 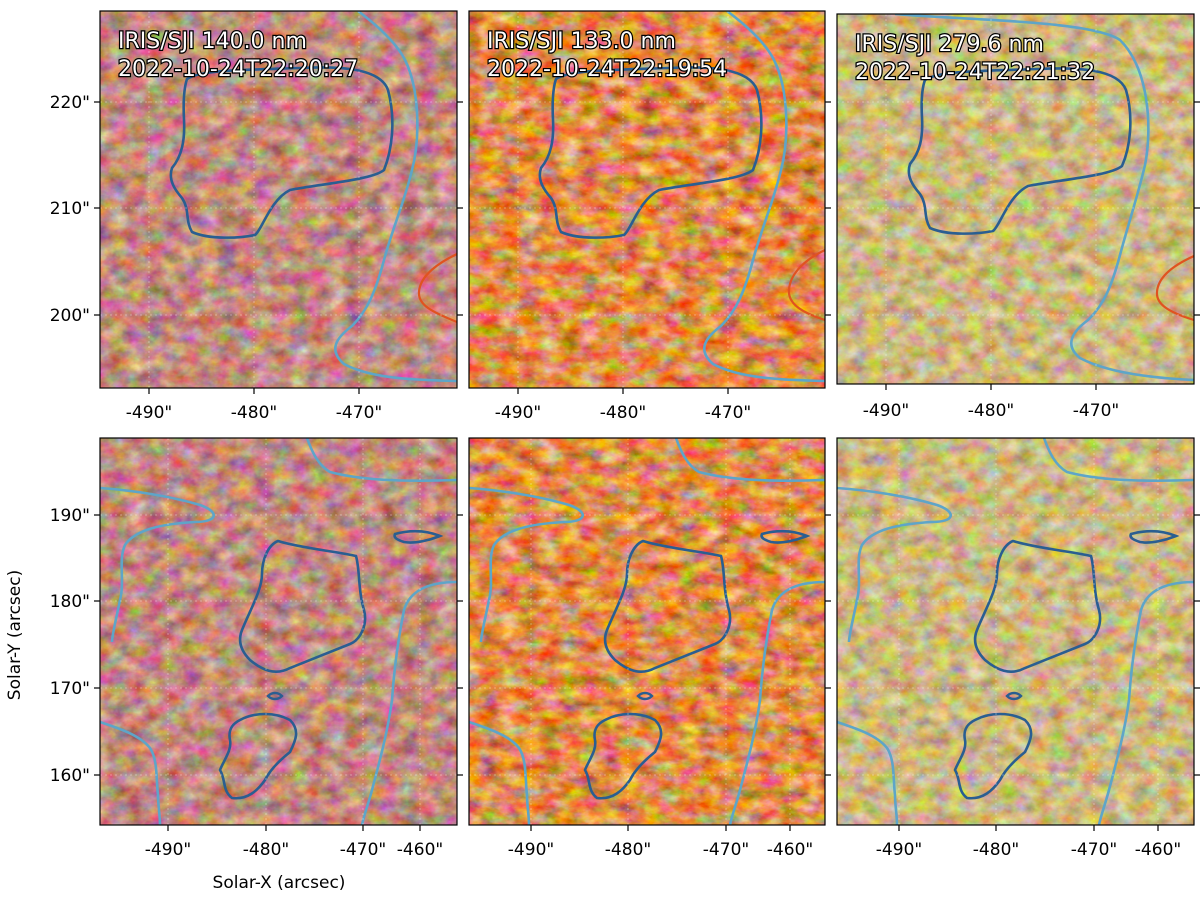 I want to click on panel-title-line2: 2022-10-24T22:20:27, so click(x=238, y=69).